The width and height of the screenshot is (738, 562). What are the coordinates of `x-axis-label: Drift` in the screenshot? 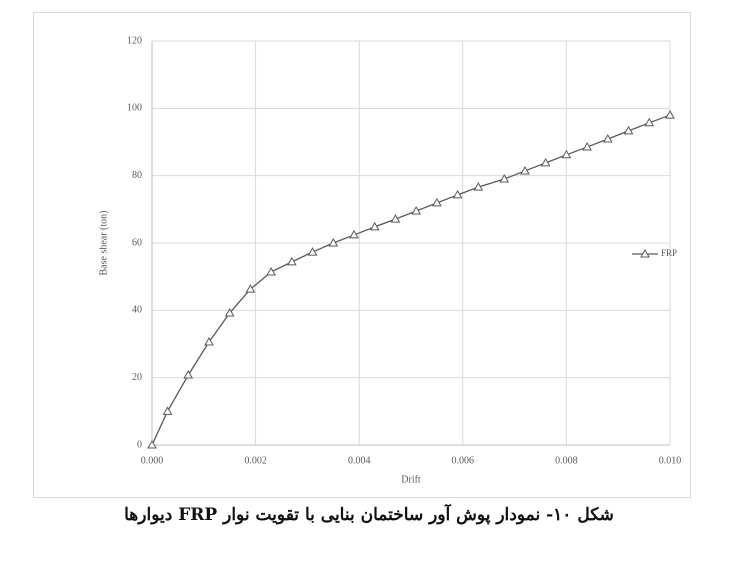 It's located at (411, 479).